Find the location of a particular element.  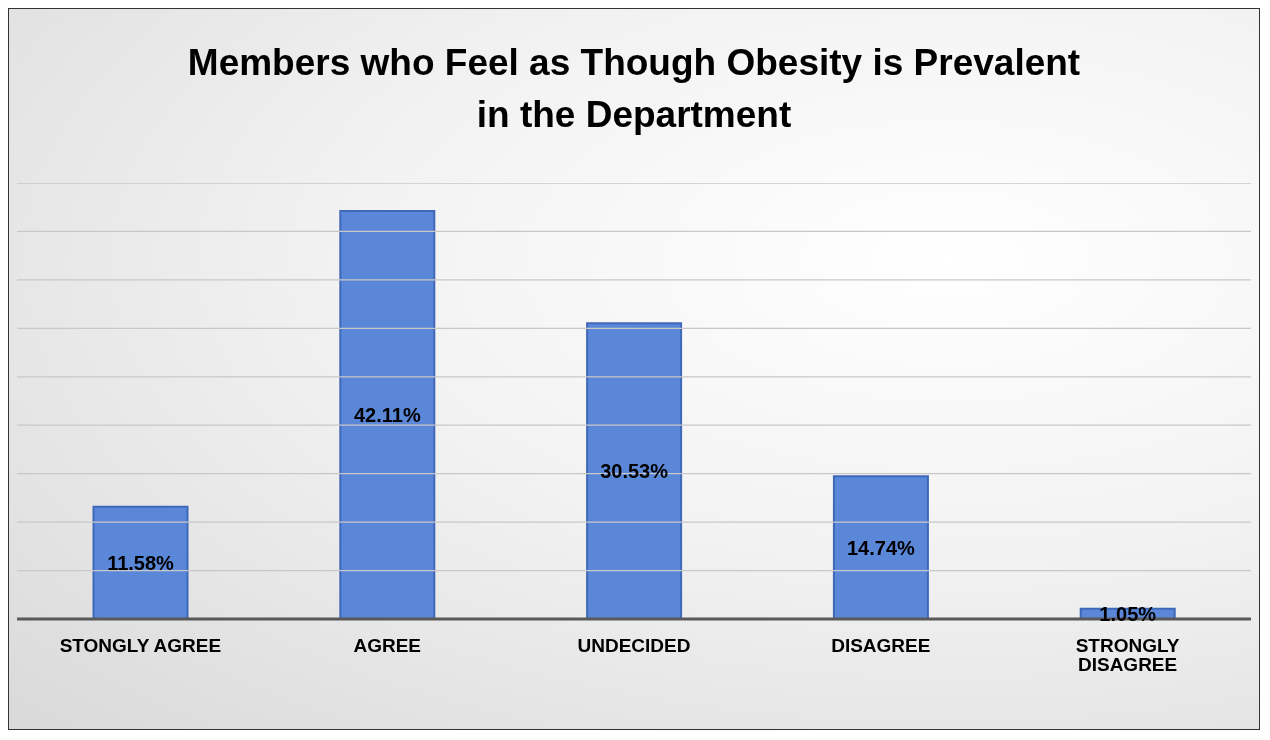

data-label: 42.11% is located at coordinates (387, 415).